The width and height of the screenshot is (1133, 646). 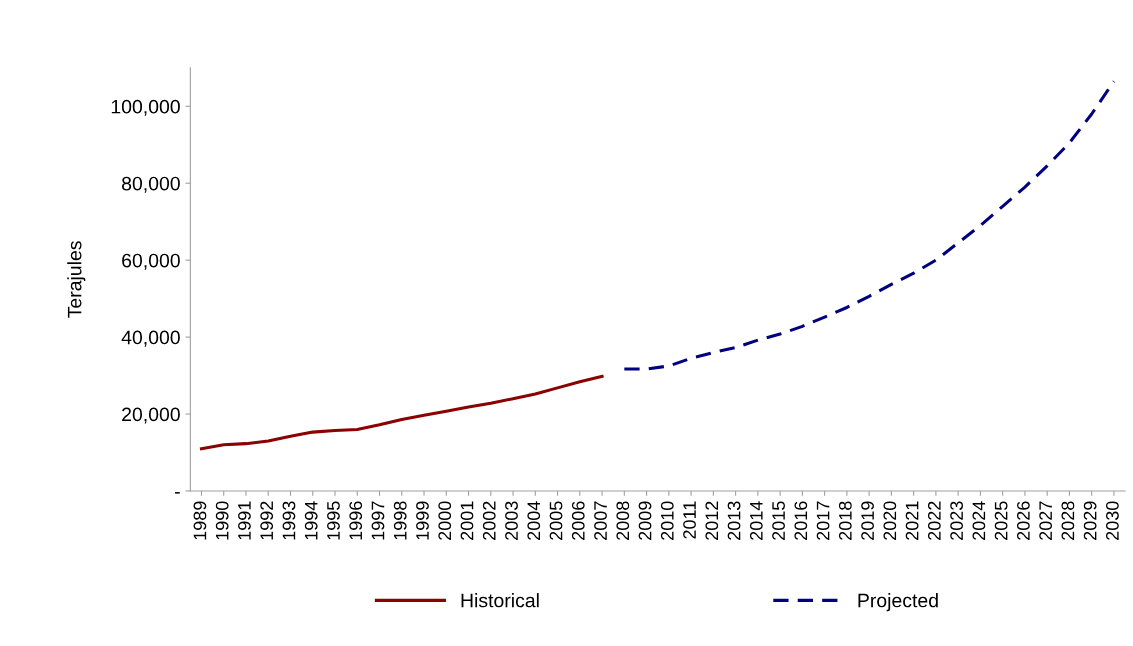 What do you see at coordinates (1068, 520) in the screenshot?
I see `x-tick-label: 2028` at bounding box center [1068, 520].